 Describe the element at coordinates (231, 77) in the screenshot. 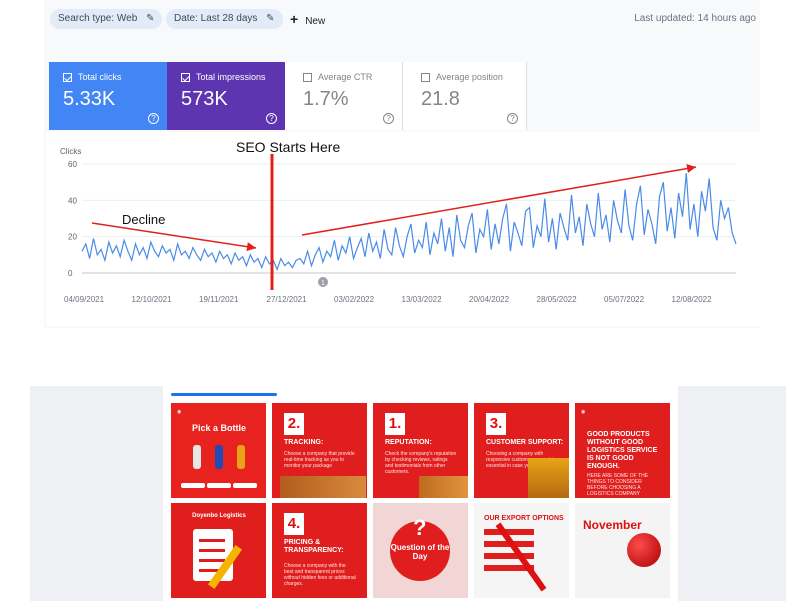

I see `total-impressions-label: Total impressions` at that location.